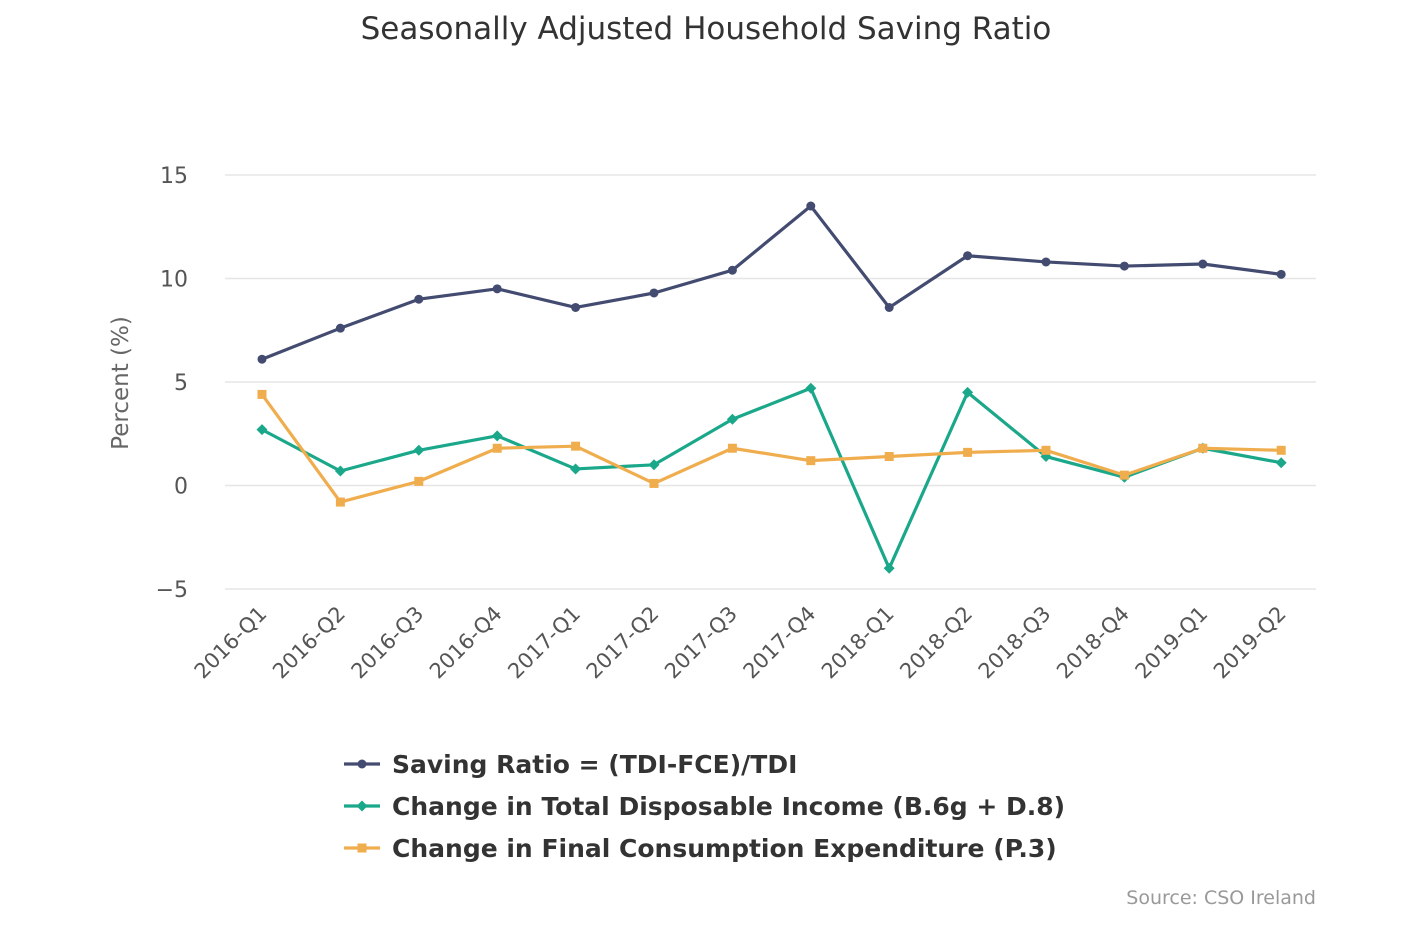  I want to click on x-tick-label: 2016-Q1, so click(231, 643).